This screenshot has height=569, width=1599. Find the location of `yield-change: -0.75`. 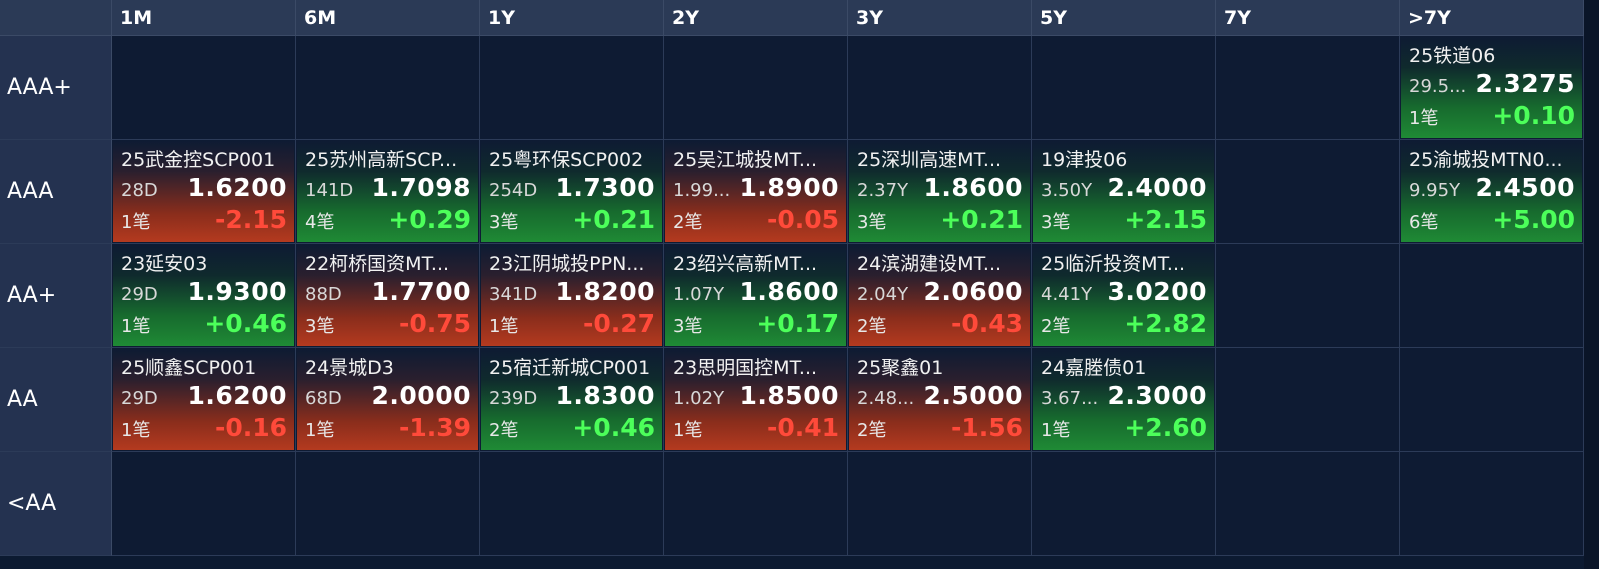

yield-change: -0.75 is located at coordinates (434, 323).